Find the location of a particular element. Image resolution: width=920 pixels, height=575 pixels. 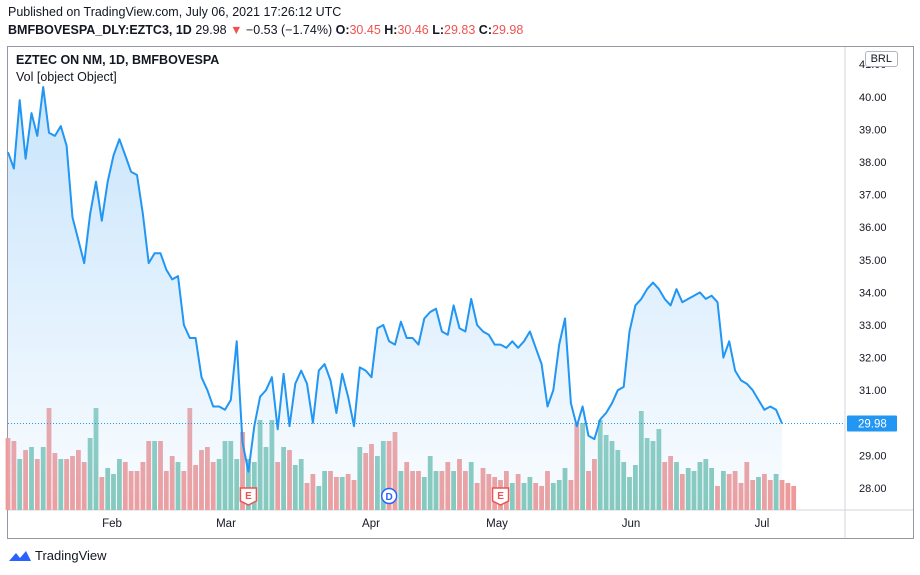

volume-legend: Vol [object Object] is located at coordinates (66, 77).